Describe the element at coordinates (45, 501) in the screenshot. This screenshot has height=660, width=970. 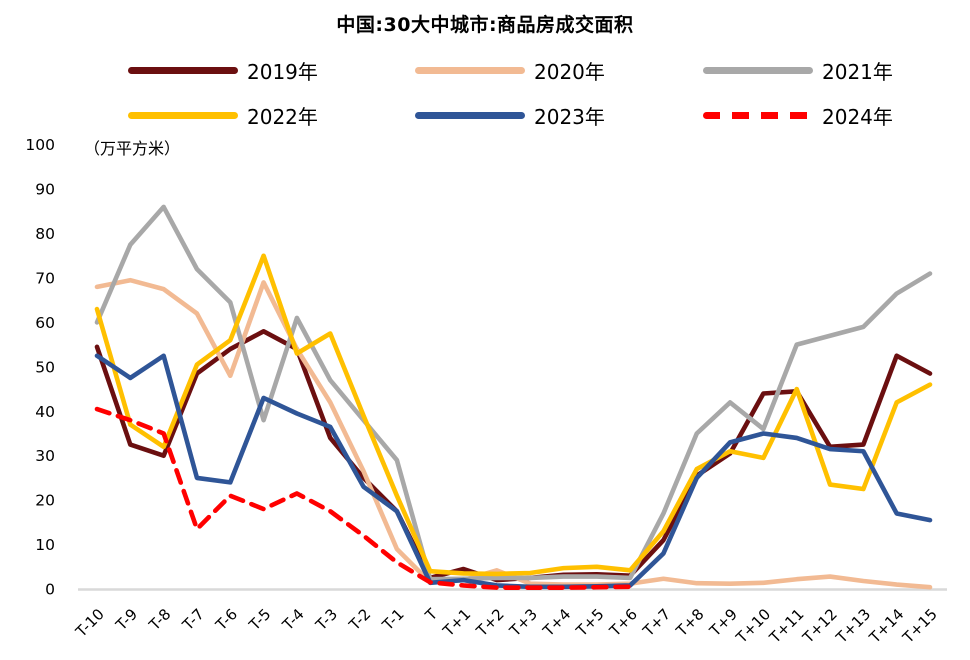
I see `y-tick-label: 20` at that location.